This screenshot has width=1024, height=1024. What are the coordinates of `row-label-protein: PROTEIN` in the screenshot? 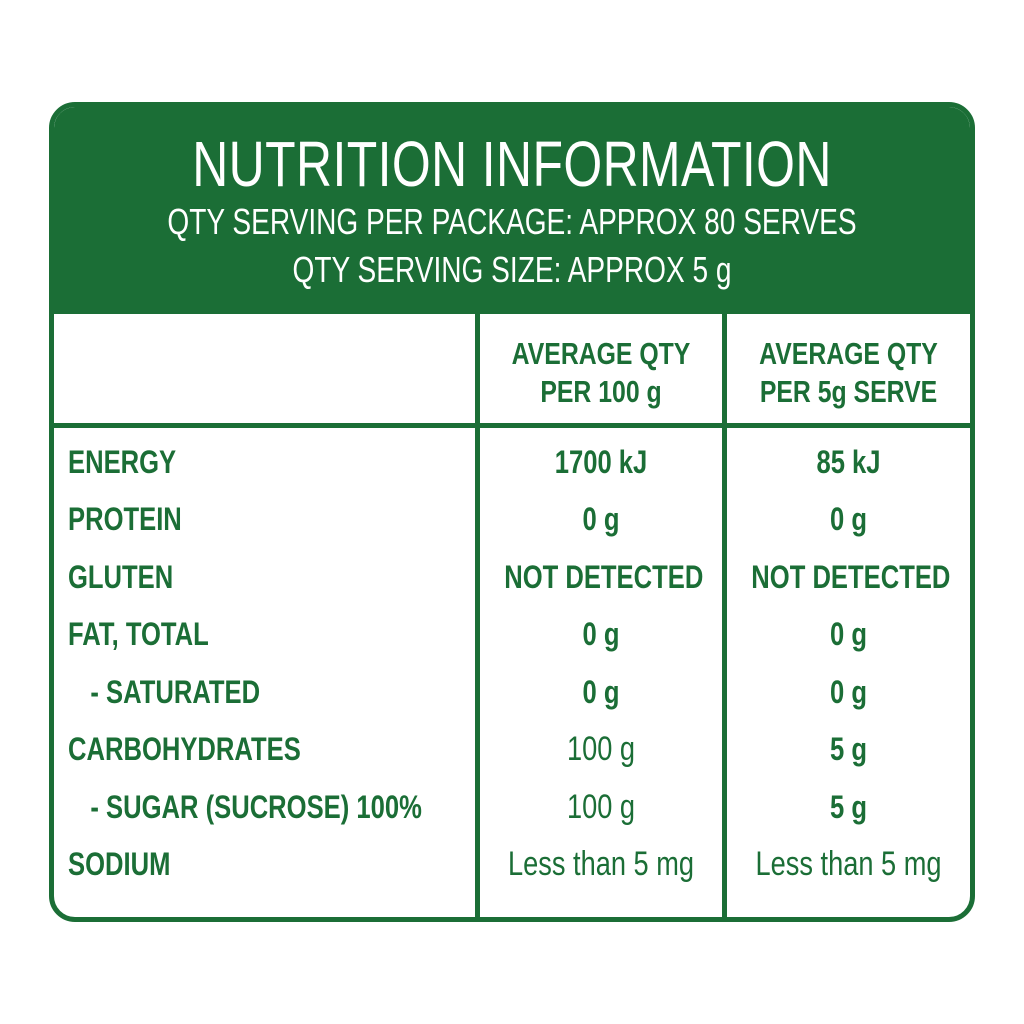 It's located at (125, 519).